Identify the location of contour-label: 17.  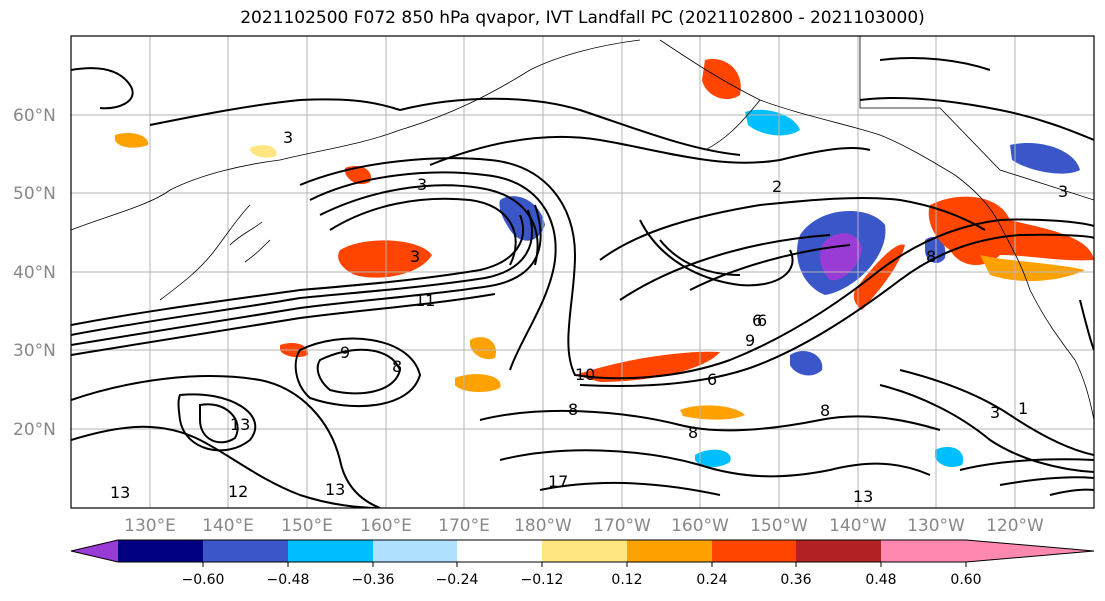
(558, 481).